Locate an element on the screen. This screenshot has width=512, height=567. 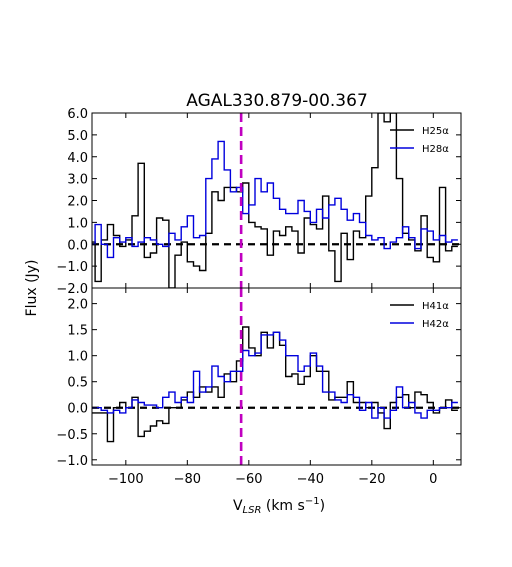
x-tick-label: −40 is located at coordinates (310, 479).